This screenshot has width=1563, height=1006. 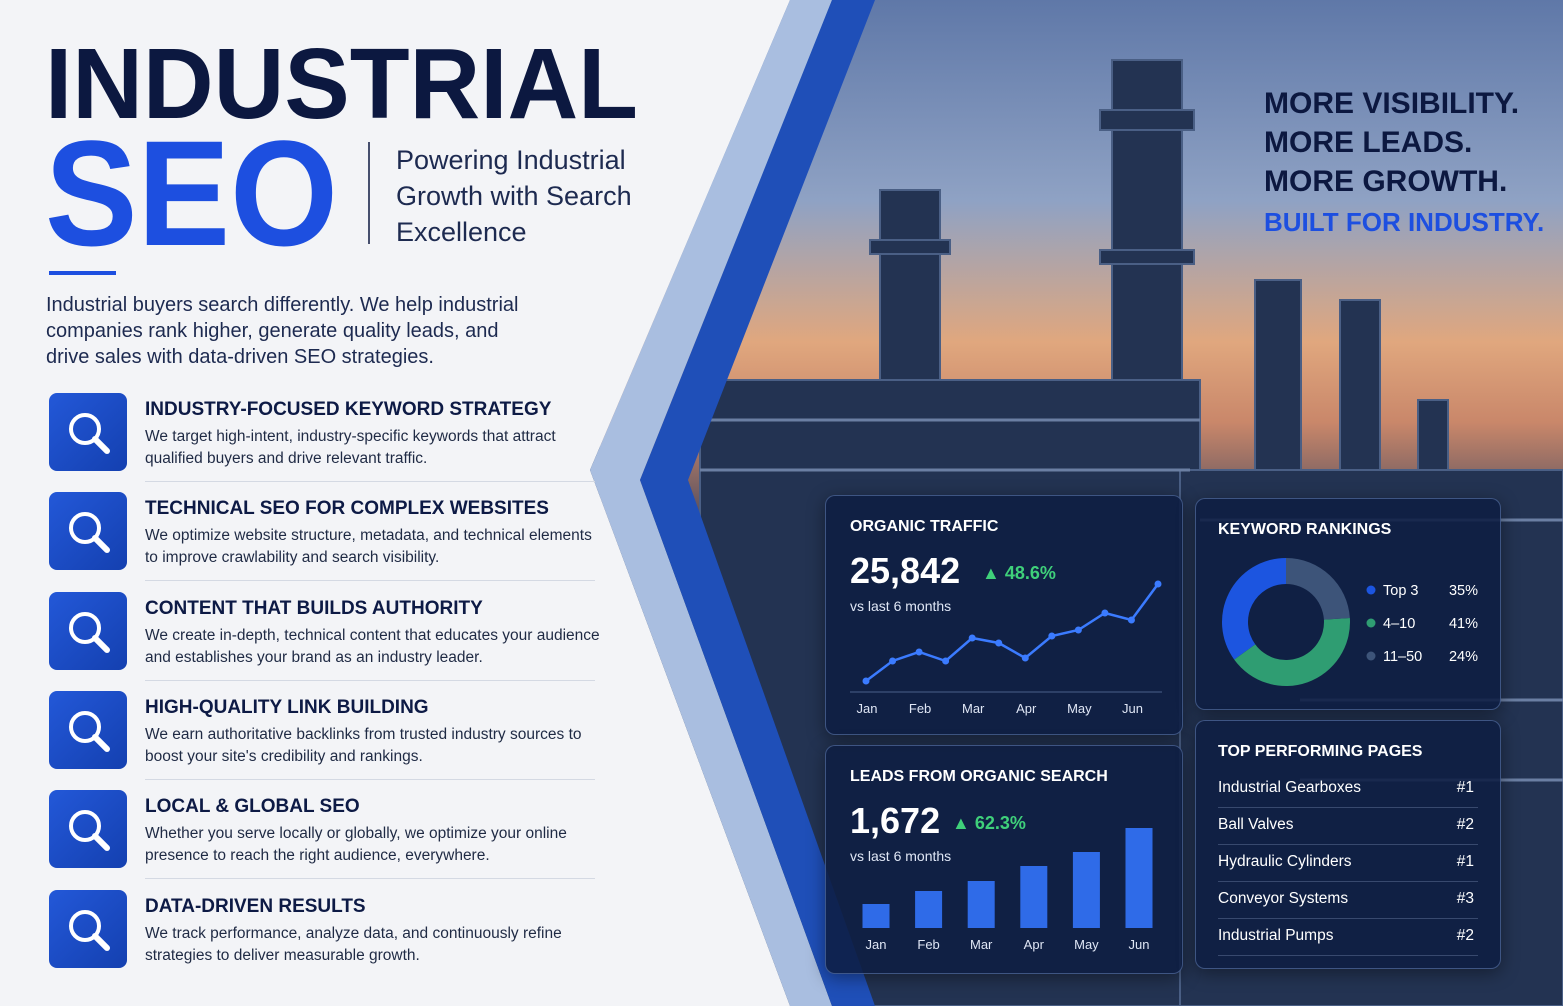 What do you see at coordinates (1030, 573) in the screenshot?
I see `change-value: 48.6%` at bounding box center [1030, 573].